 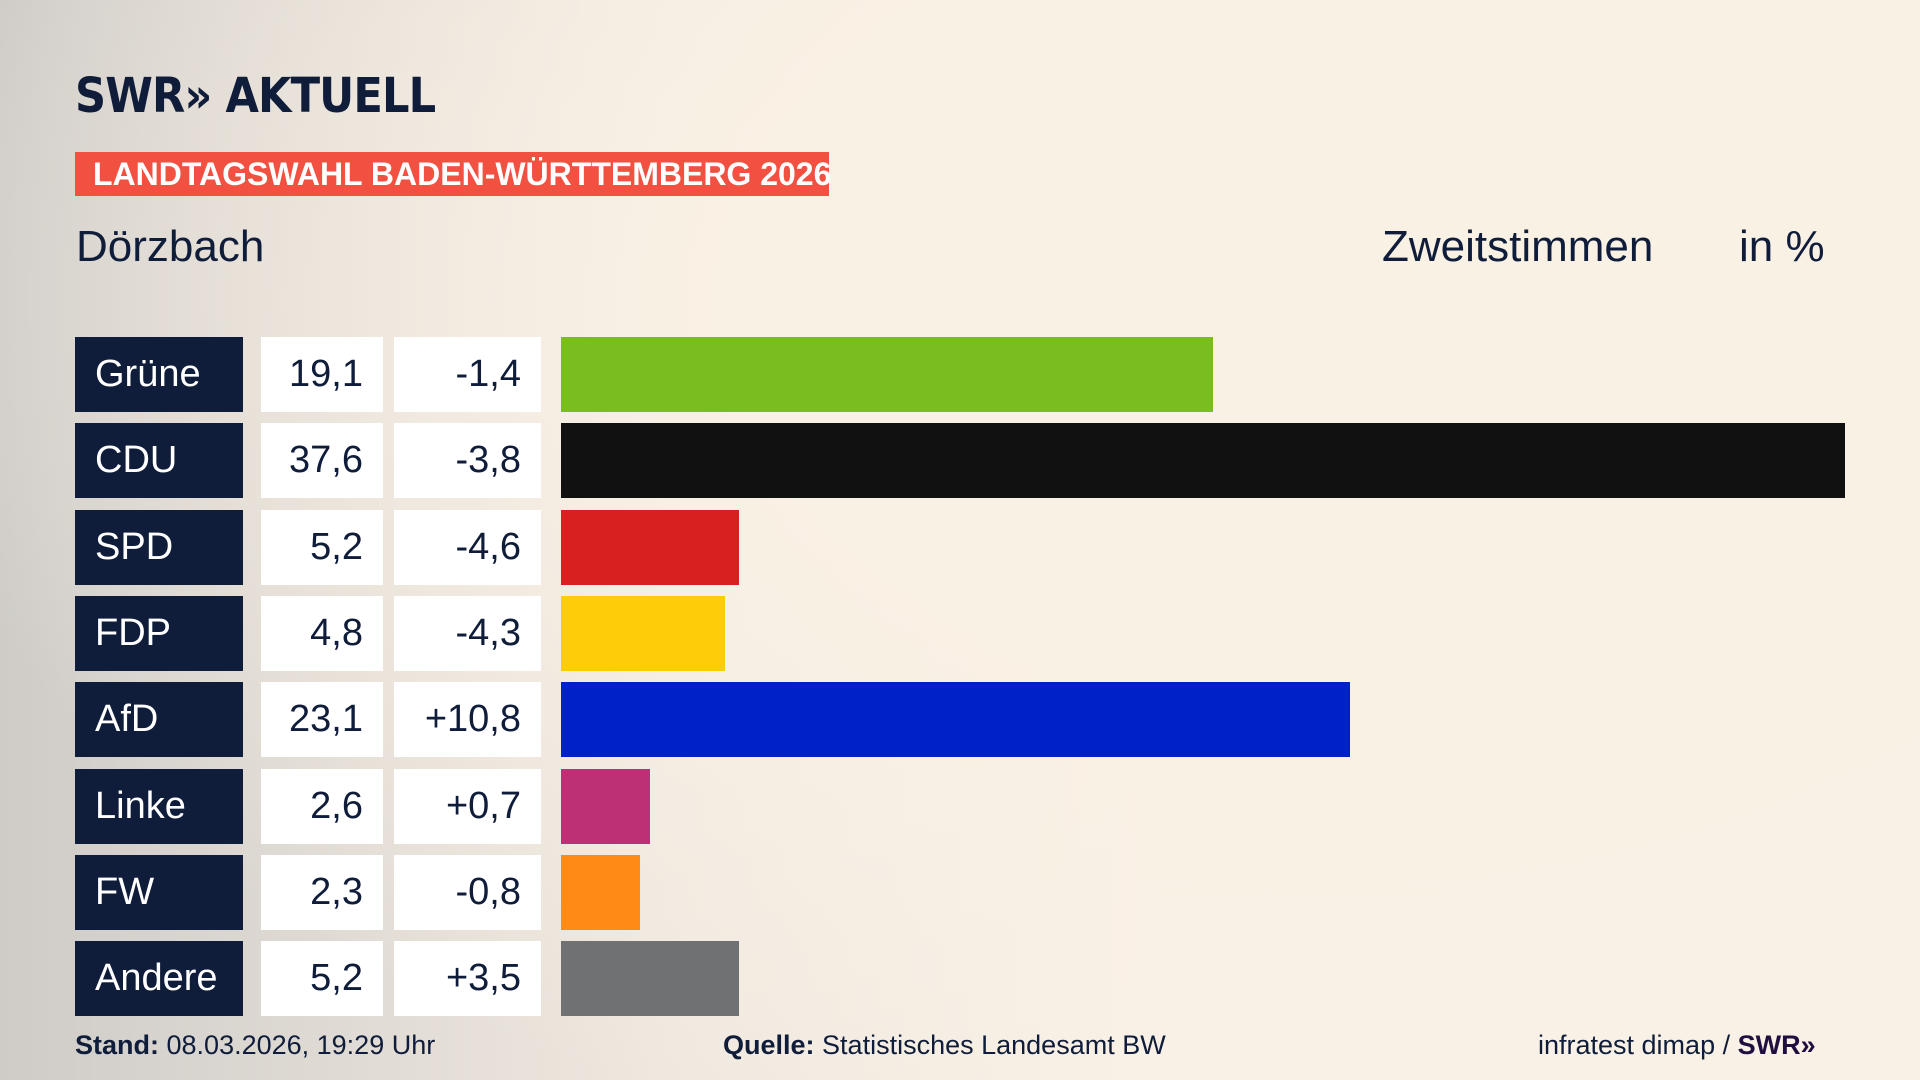 What do you see at coordinates (159, 461) in the screenshot?
I see `party-label: CDU` at bounding box center [159, 461].